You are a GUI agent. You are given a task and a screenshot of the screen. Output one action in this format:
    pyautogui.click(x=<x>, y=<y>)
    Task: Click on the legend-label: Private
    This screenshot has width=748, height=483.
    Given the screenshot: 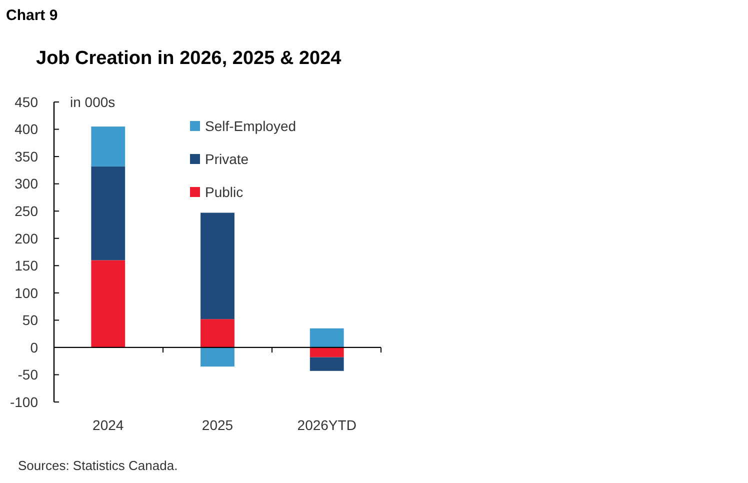 What is the action you would take?
    pyautogui.click(x=227, y=158)
    